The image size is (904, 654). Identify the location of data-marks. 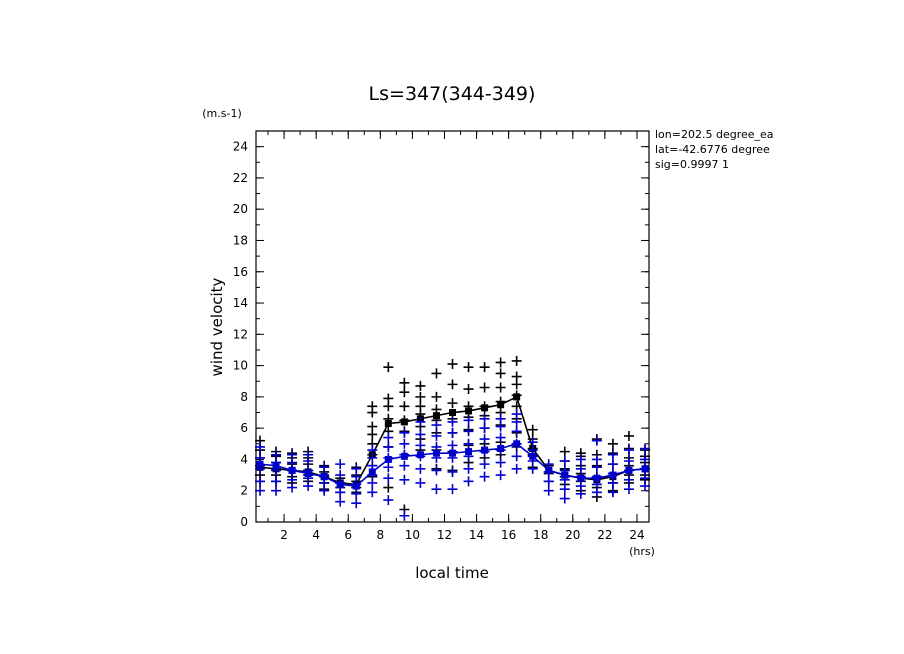
(452, 438).